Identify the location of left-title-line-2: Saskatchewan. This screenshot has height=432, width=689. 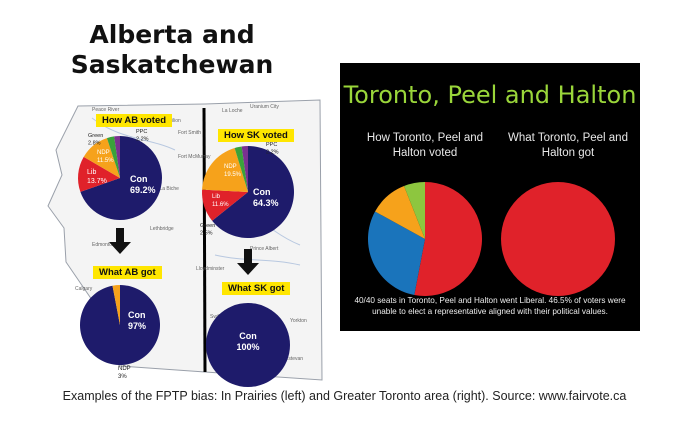
(172, 64).